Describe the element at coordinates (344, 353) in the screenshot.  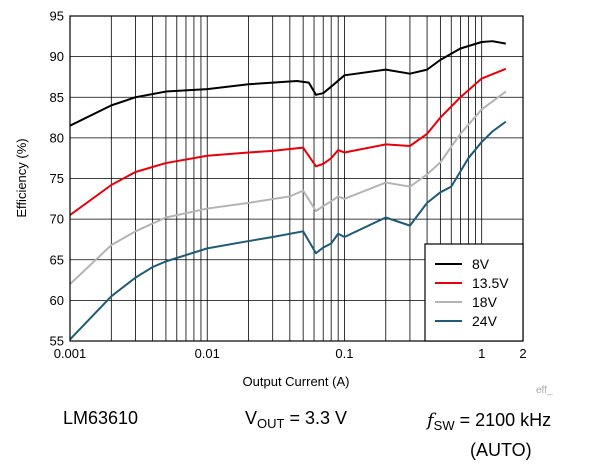
I see `x-tick-label: 0.1` at that location.